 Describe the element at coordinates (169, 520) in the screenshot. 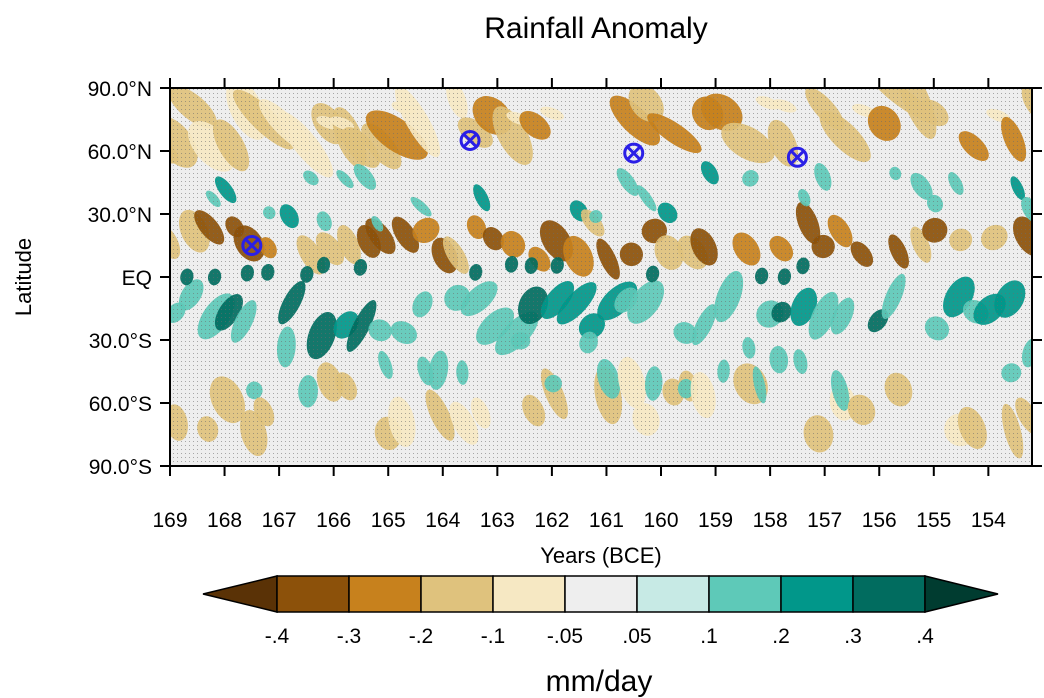

I see `x-tick-label: 169` at that location.